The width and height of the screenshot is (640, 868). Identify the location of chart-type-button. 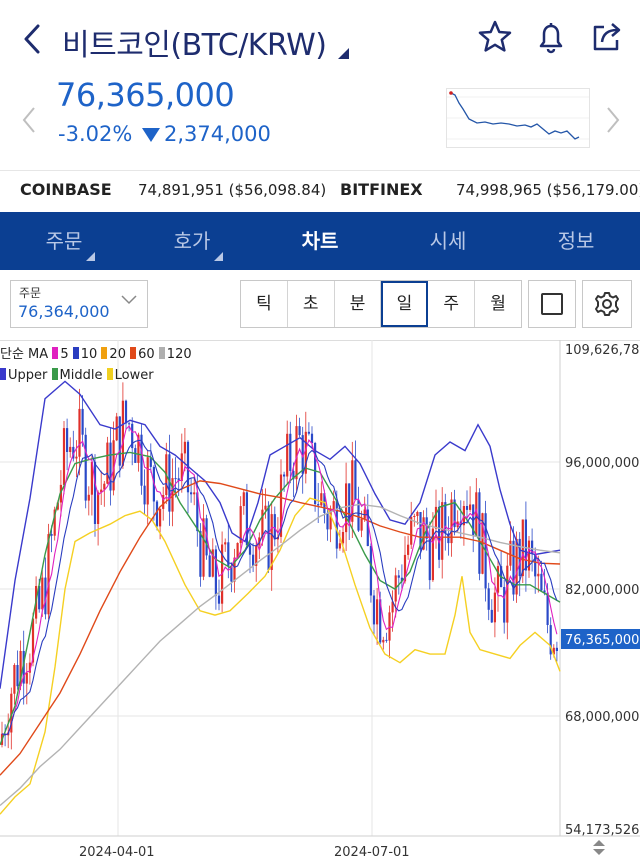
(552, 304).